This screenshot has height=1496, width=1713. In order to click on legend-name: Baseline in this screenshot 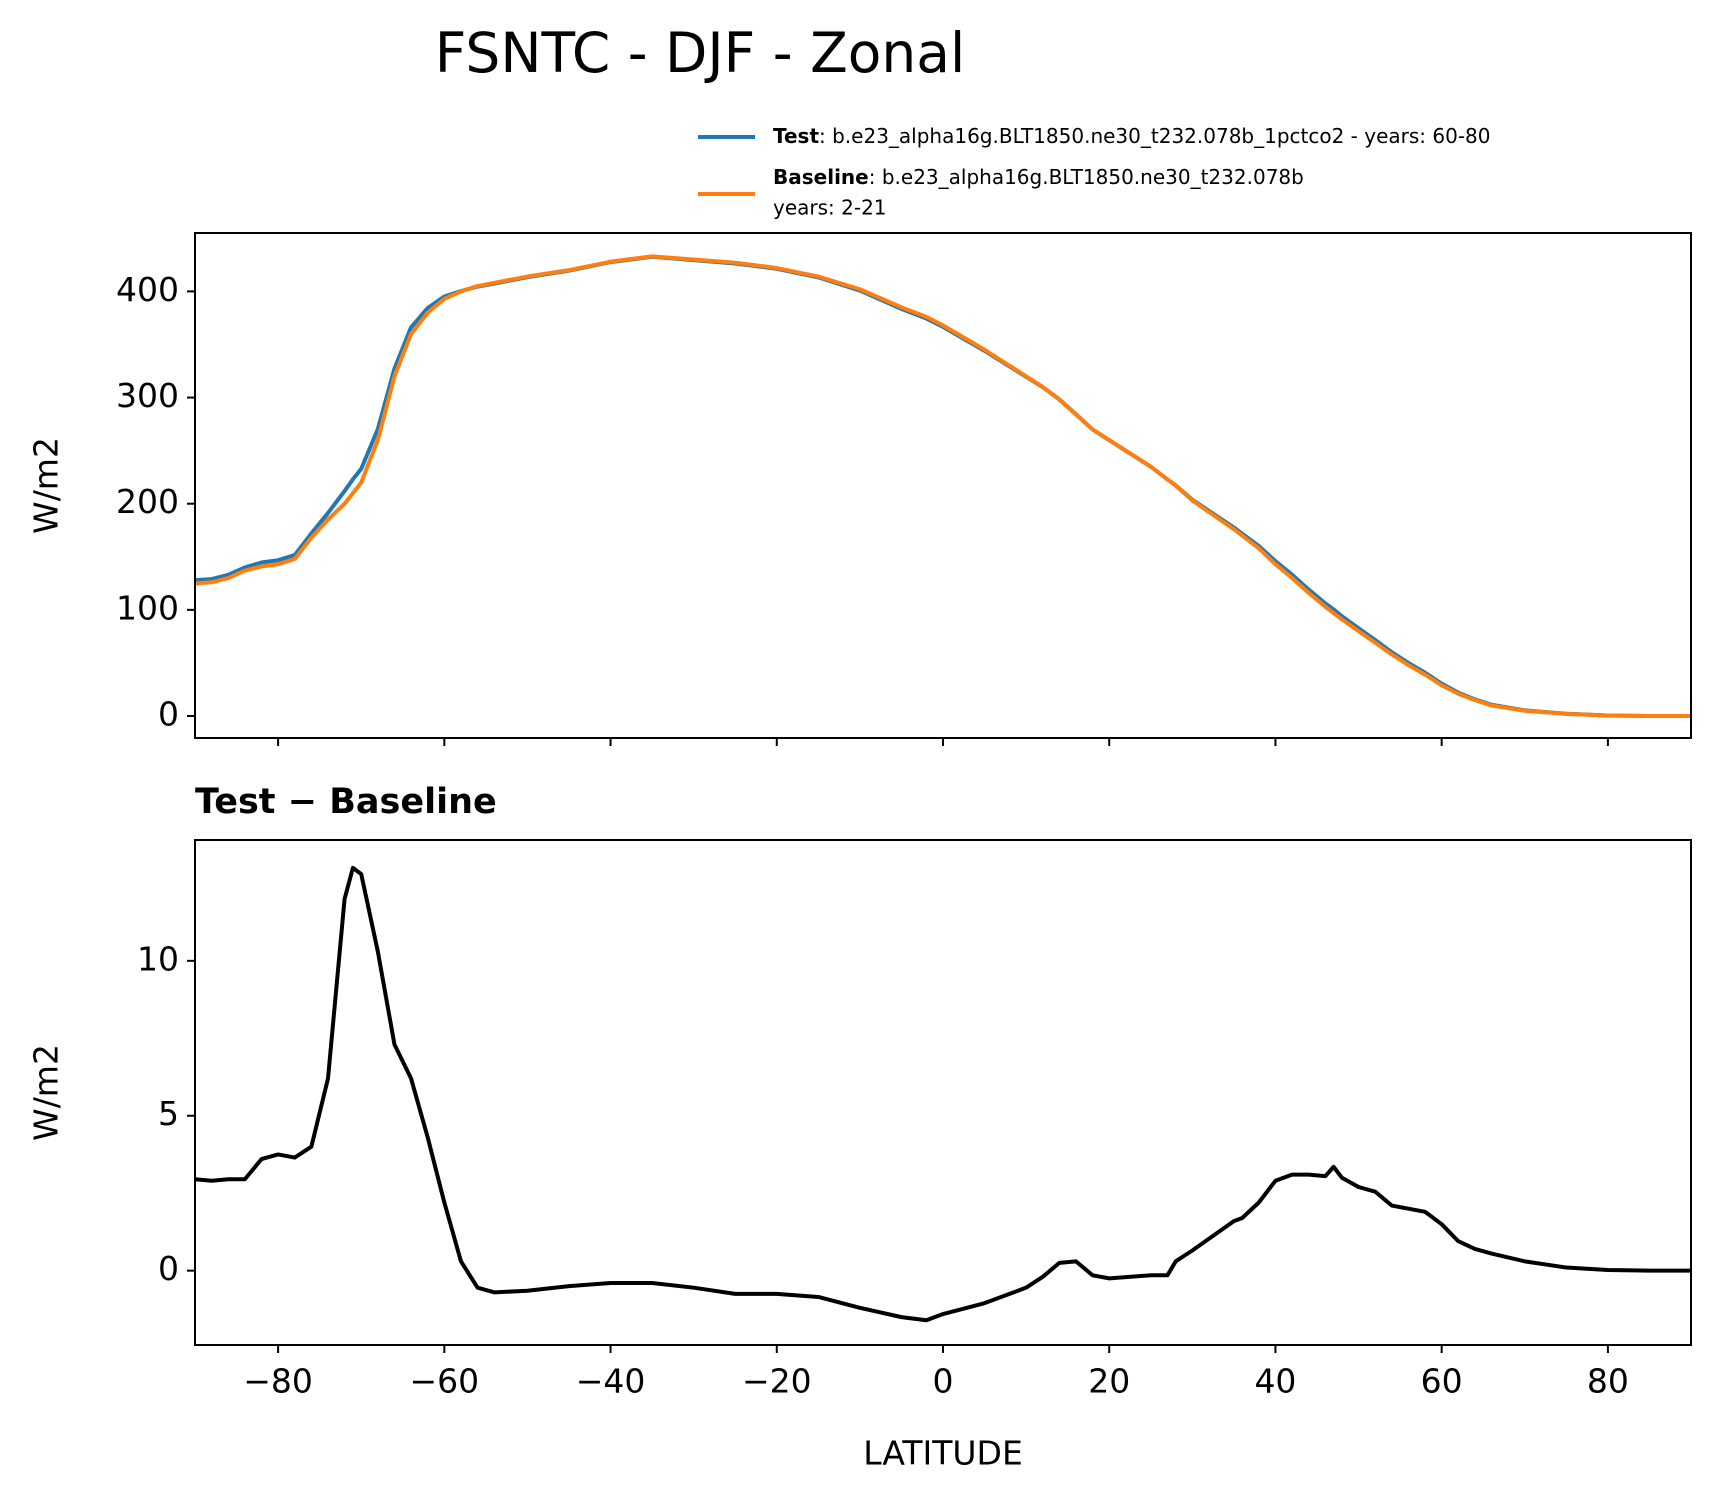, I will do `click(821, 177)`.